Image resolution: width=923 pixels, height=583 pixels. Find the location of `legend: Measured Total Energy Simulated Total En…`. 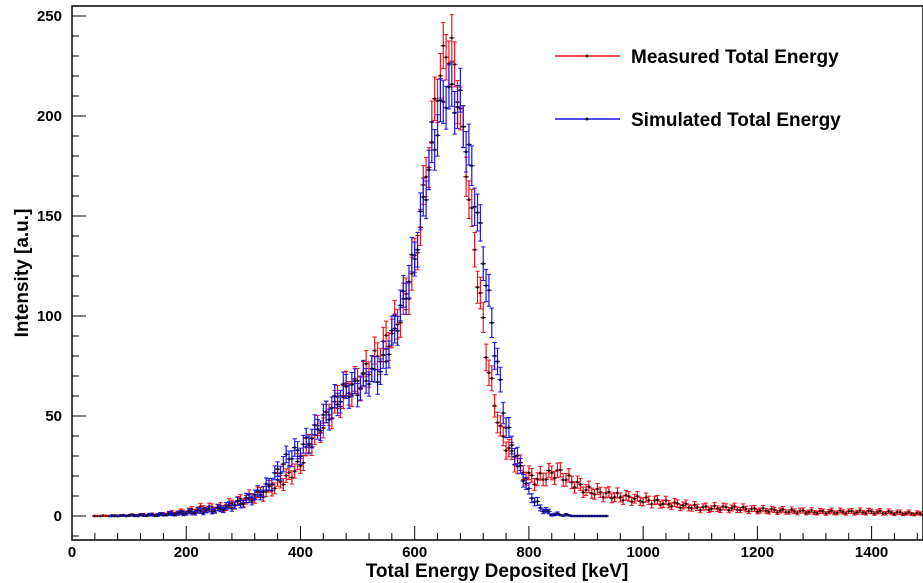

legend: Measured Total Energy Simulated Total En… is located at coordinates (698, 89).